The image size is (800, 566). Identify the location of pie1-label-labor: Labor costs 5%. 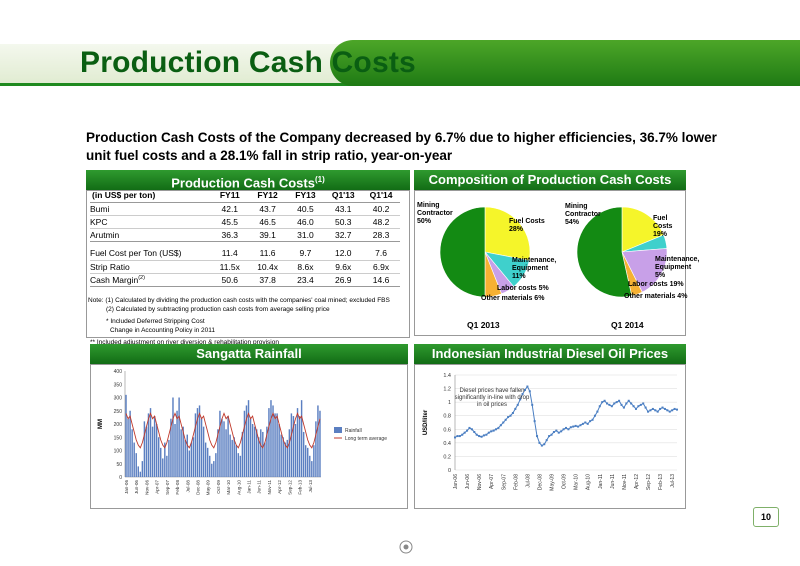
(523, 288).